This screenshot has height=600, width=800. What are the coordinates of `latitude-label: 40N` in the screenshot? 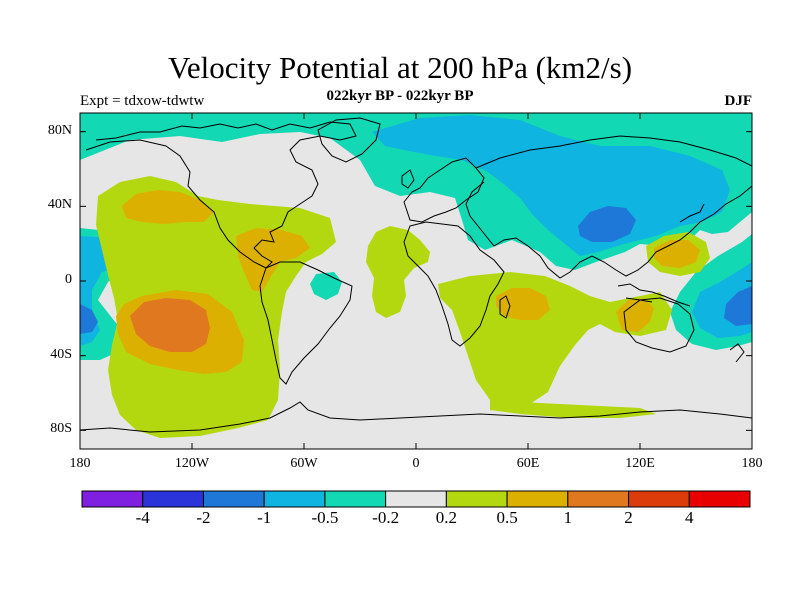 It's located at (59, 205).